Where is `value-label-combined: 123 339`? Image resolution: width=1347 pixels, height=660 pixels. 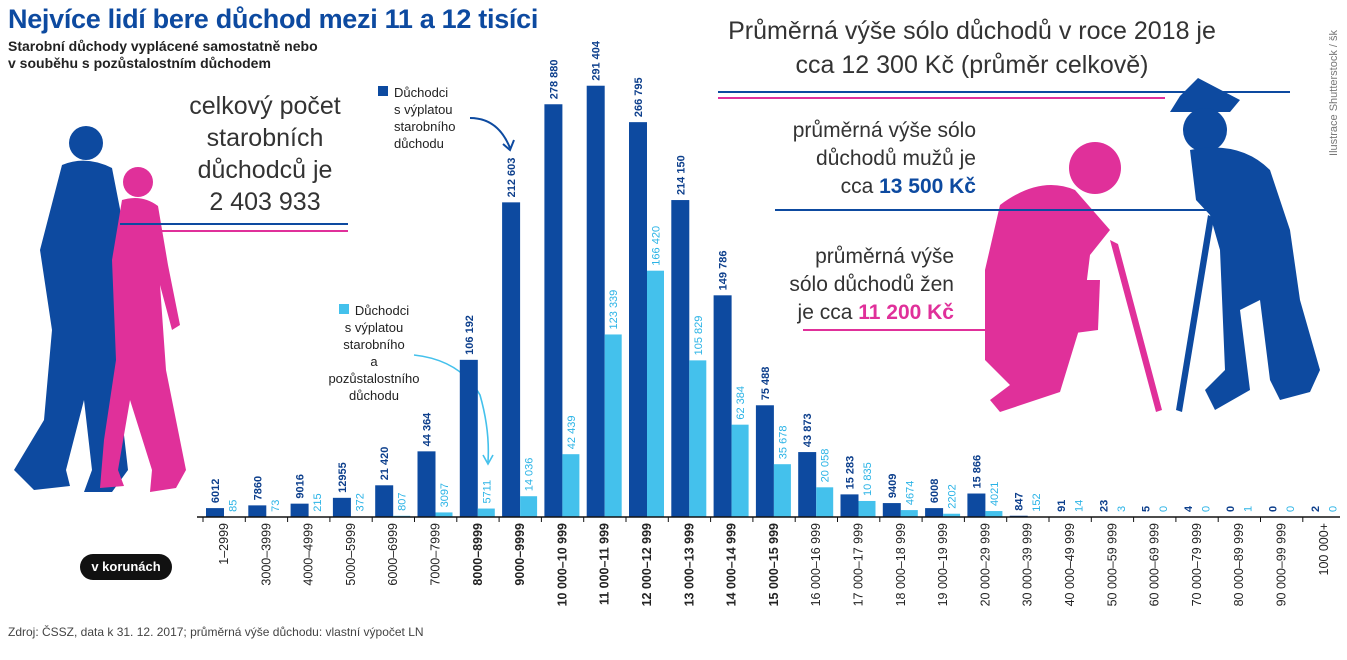
value-label-combined: 123 339 is located at coordinates (614, 310).